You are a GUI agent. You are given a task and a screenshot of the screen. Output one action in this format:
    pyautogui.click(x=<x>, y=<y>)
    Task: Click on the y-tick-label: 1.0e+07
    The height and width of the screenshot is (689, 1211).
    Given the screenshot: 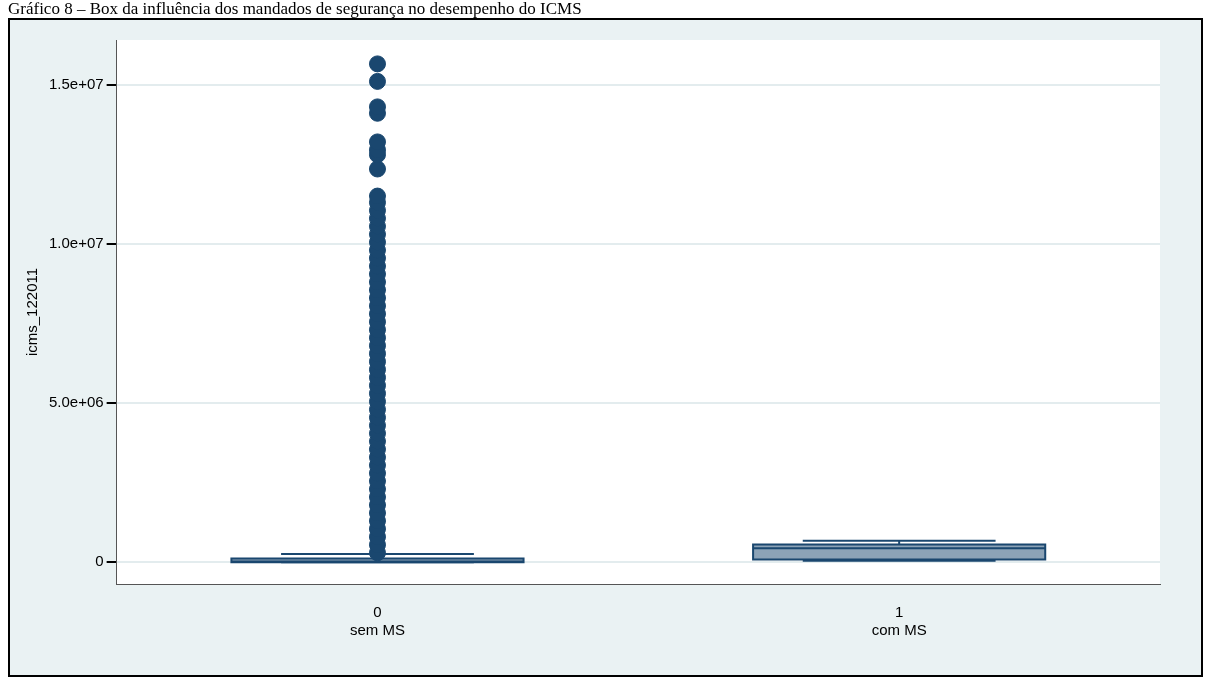 What is the action you would take?
    pyautogui.click(x=76, y=242)
    